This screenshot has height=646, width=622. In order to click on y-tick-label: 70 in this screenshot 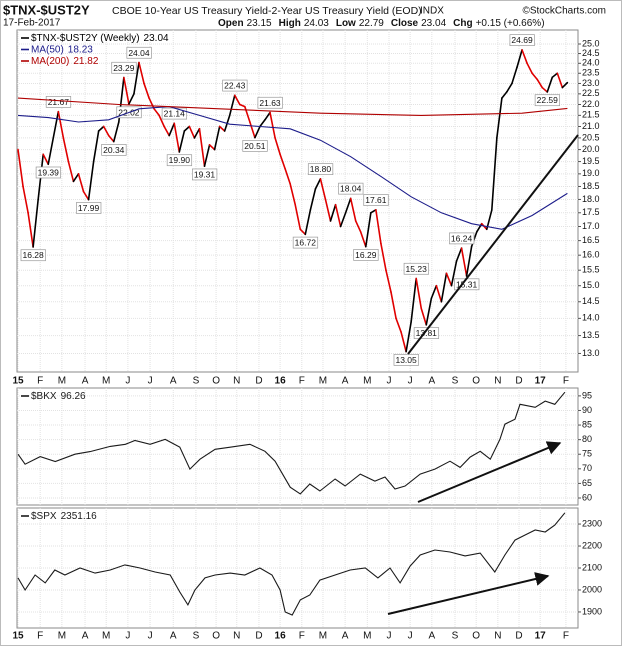, I will do `click(587, 468)`.